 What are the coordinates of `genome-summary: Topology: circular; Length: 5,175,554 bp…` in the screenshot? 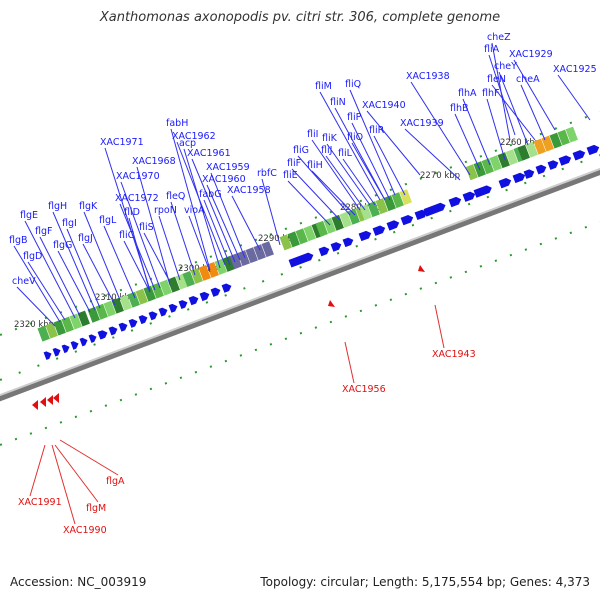 It's located at (425, 582).